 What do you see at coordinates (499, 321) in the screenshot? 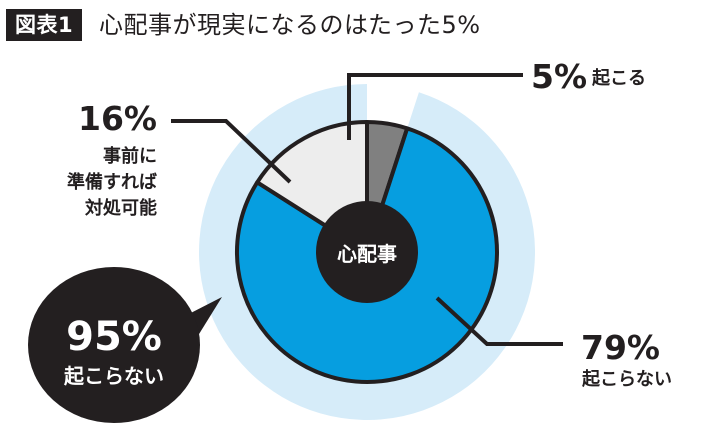
I see `leader-line-not-occur` at bounding box center [499, 321].